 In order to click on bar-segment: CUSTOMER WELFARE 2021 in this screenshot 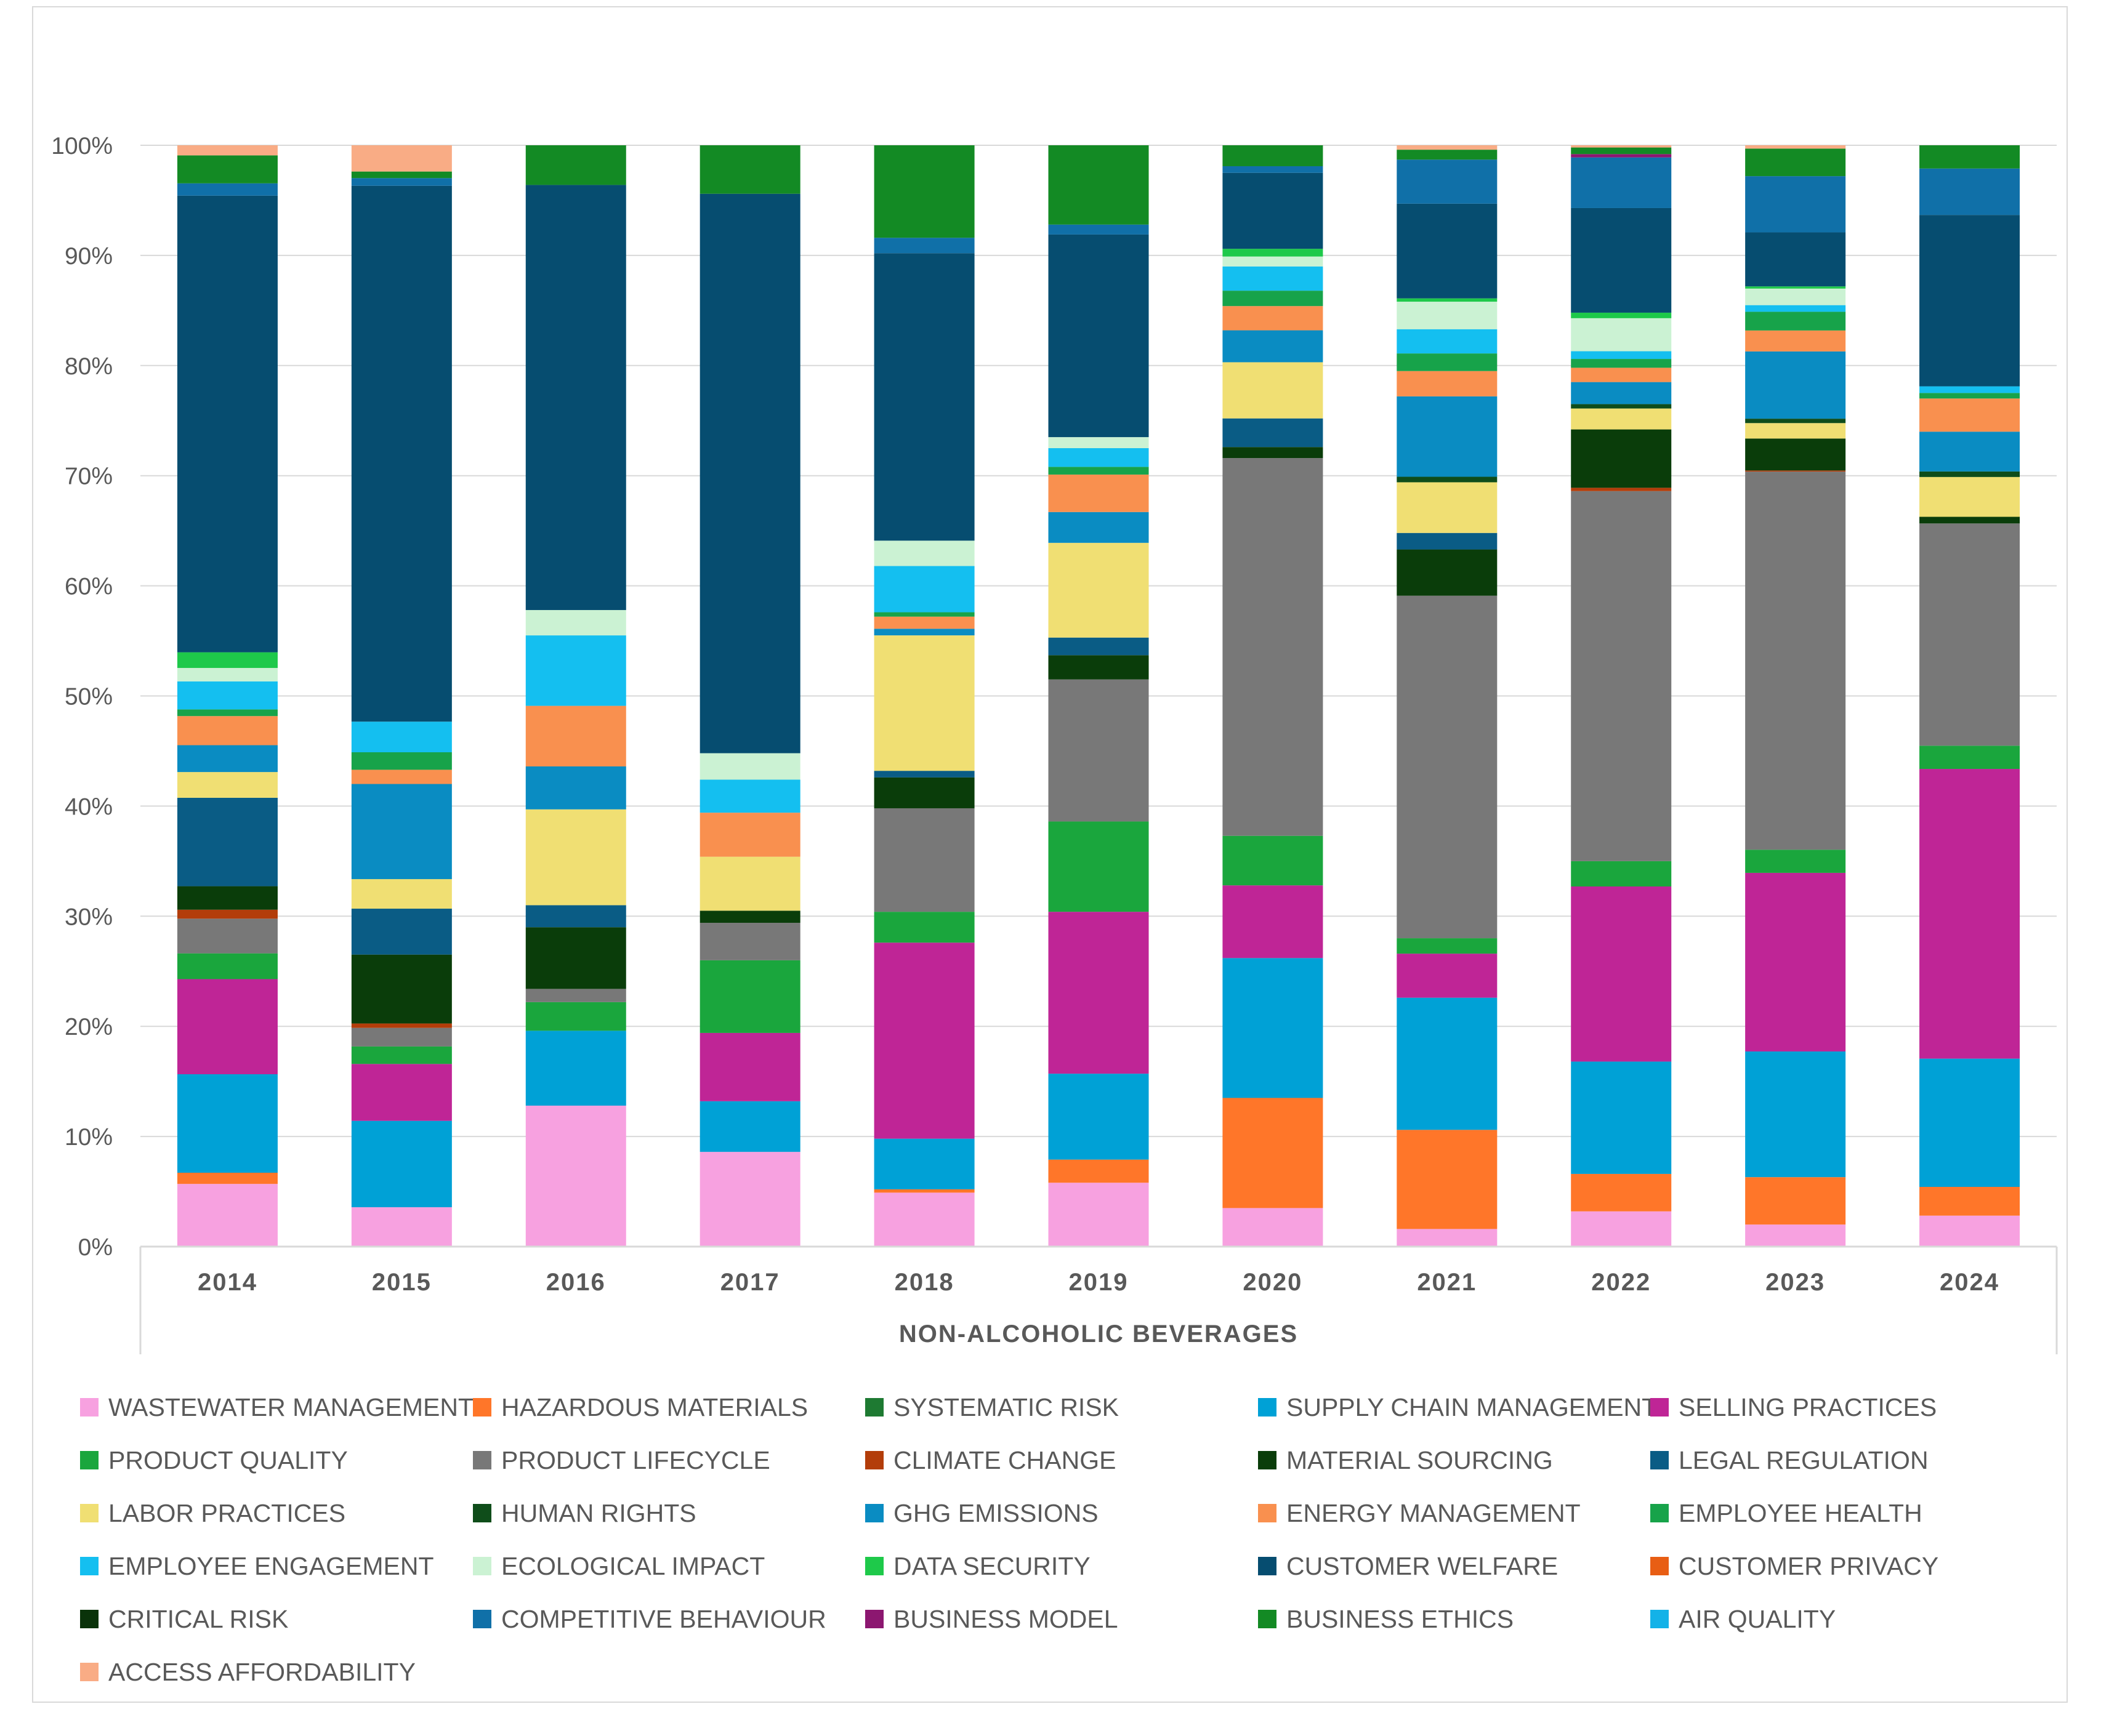, I will do `click(1447, 251)`.